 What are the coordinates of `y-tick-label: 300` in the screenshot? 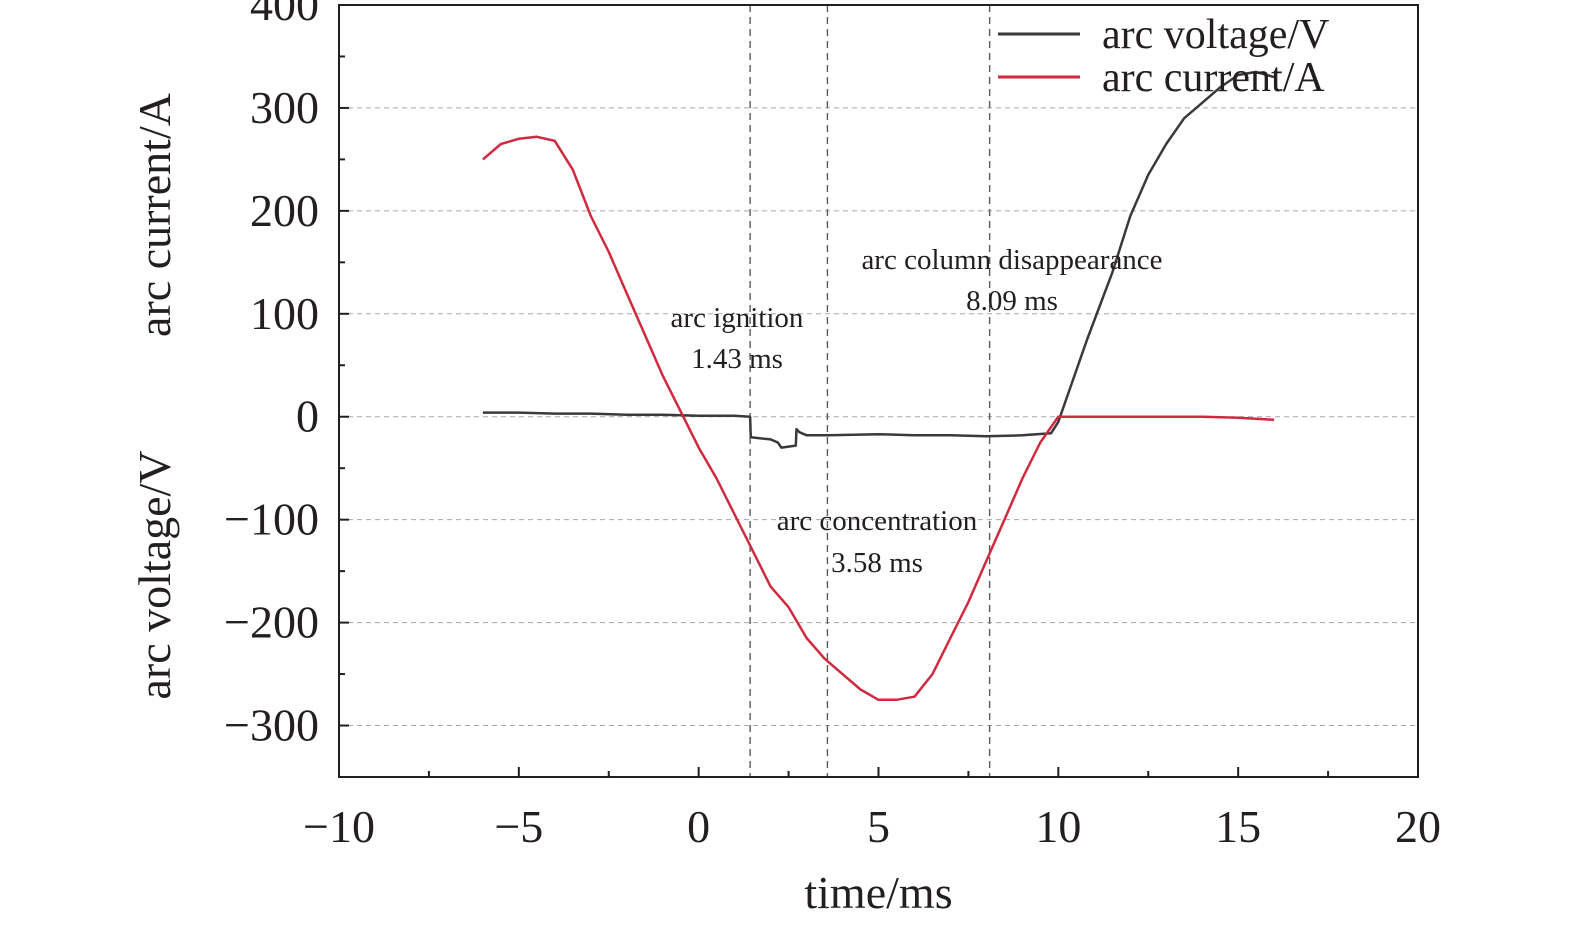 It's located at (284, 107).